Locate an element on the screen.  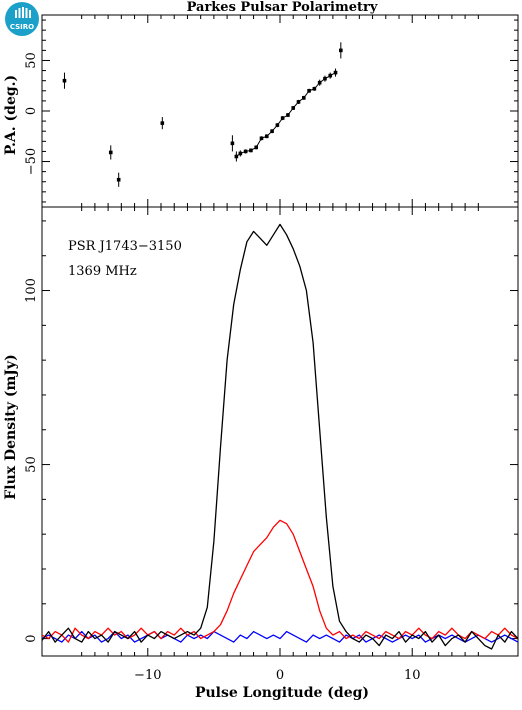
x-tick-label: 10 is located at coordinates (412, 675).